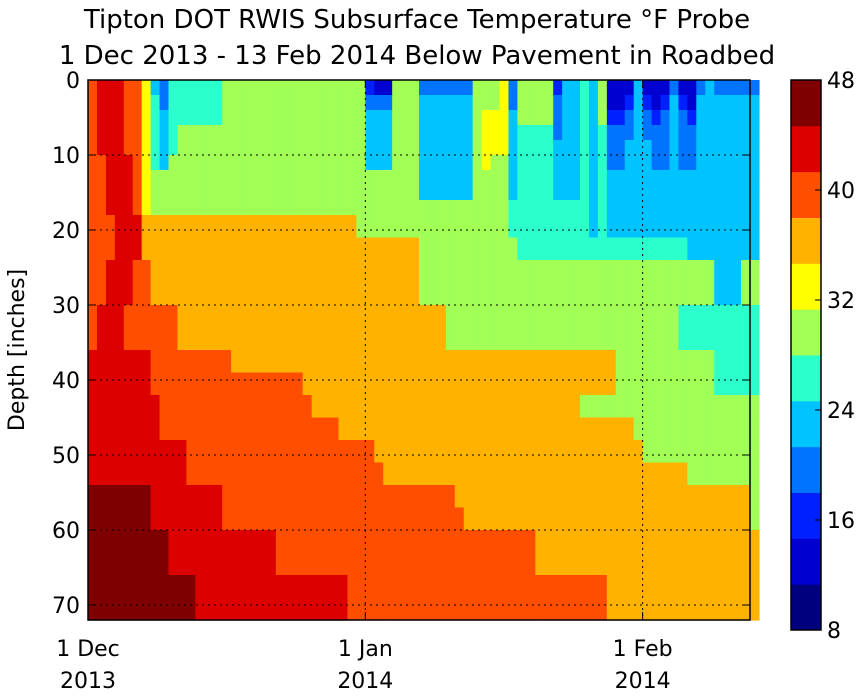 This screenshot has width=867, height=700. What do you see at coordinates (841, 301) in the screenshot?
I see `colorbar-tick-label: 32` at bounding box center [841, 301].